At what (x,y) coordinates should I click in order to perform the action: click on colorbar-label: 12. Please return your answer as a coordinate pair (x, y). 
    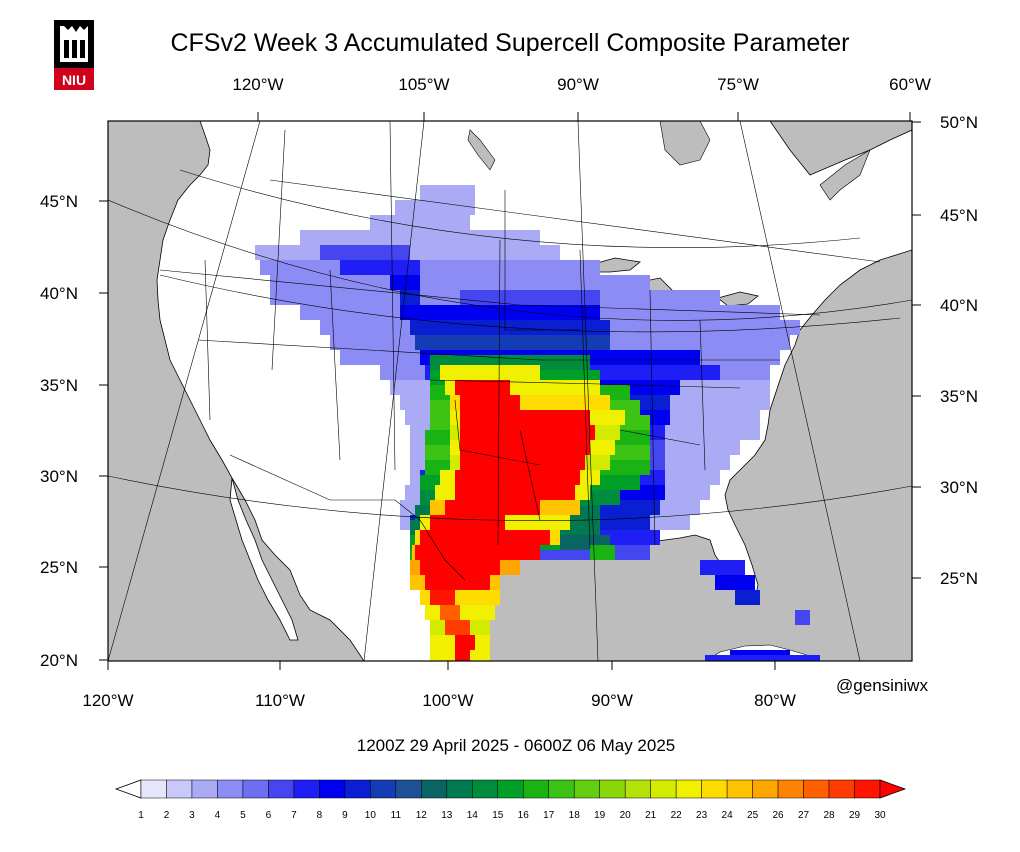
    Looking at the image, I should click on (422, 815).